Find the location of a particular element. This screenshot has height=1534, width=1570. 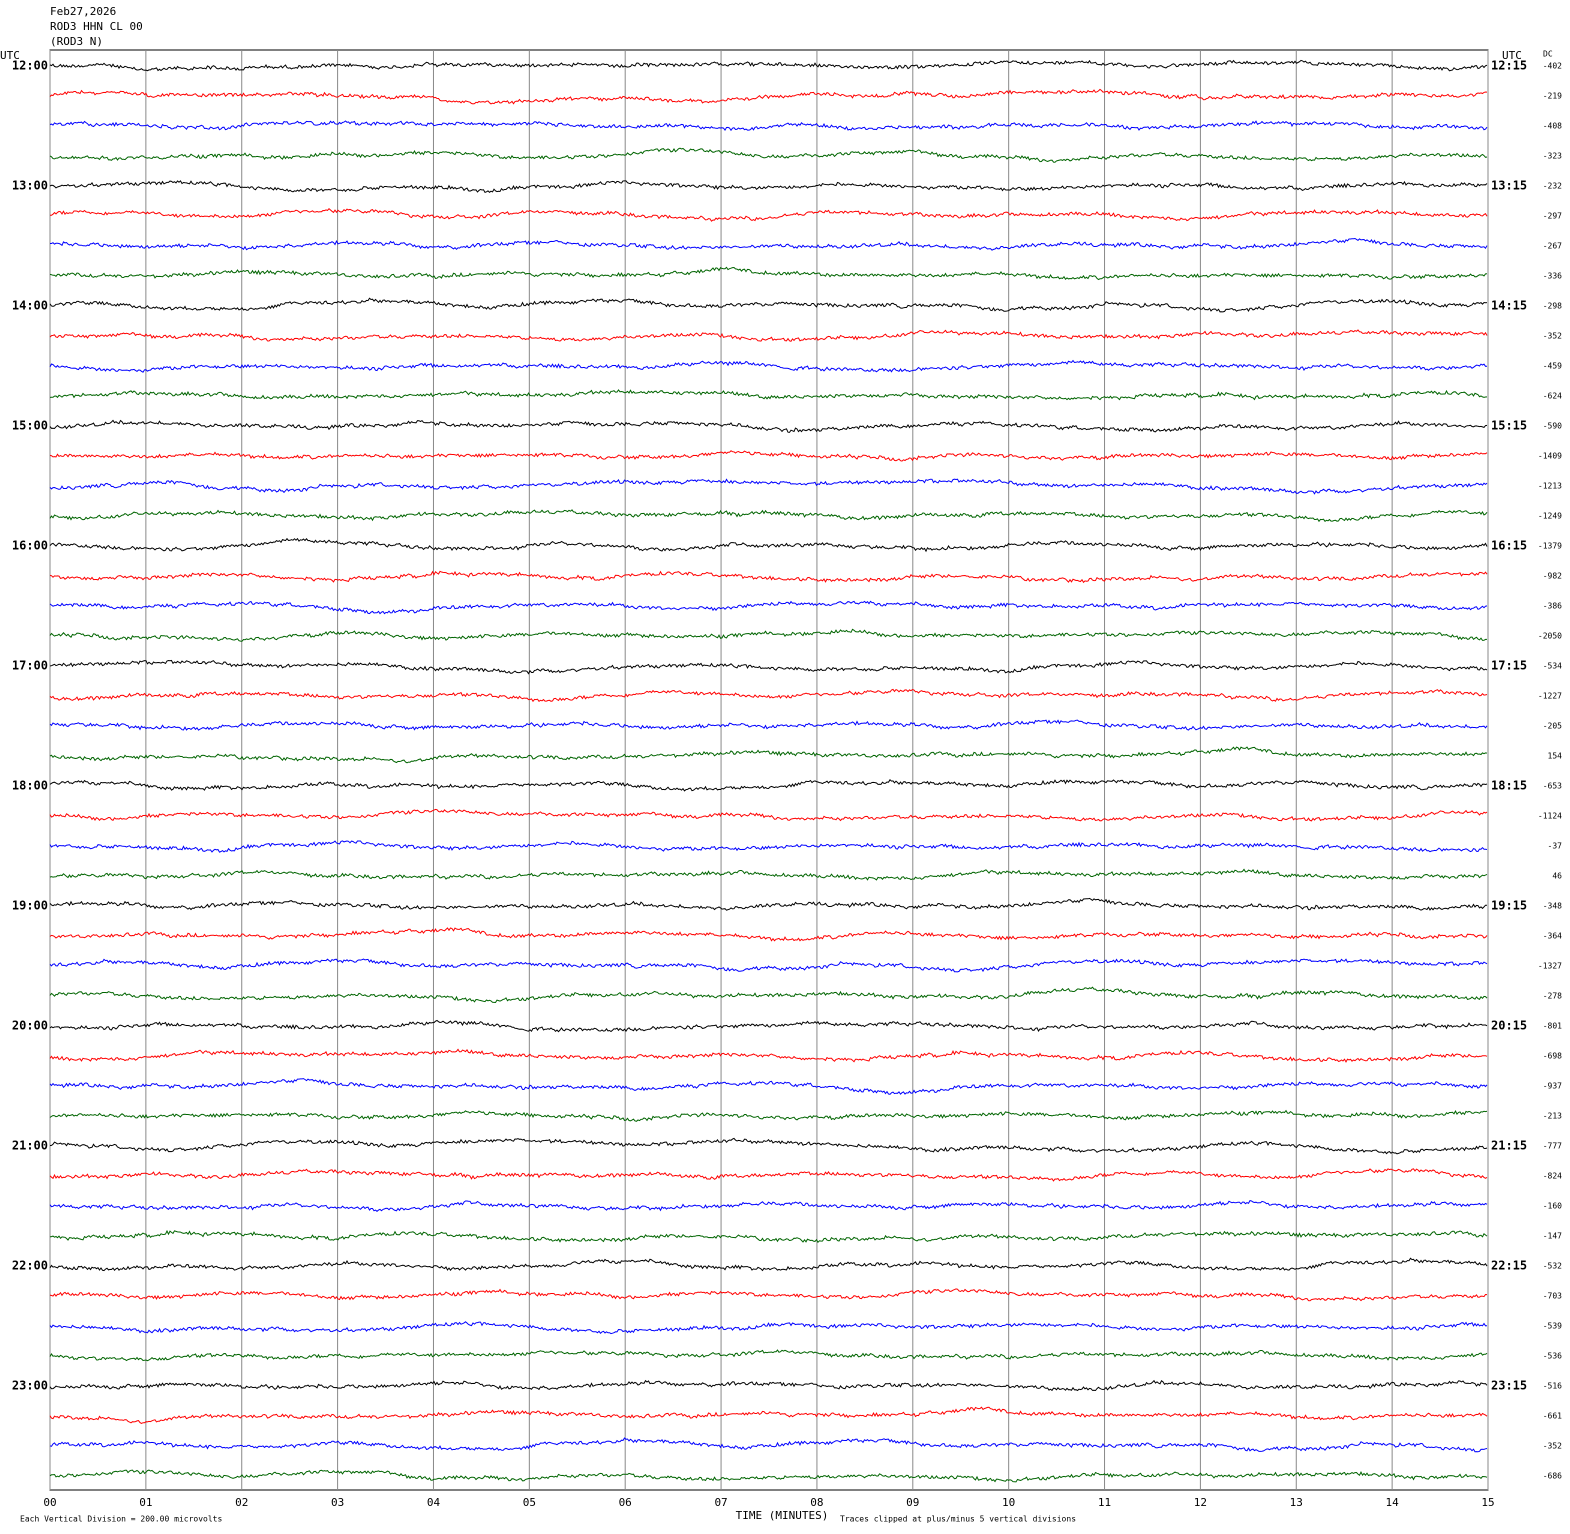

x-tick-label: 00 is located at coordinates (49, 1502).